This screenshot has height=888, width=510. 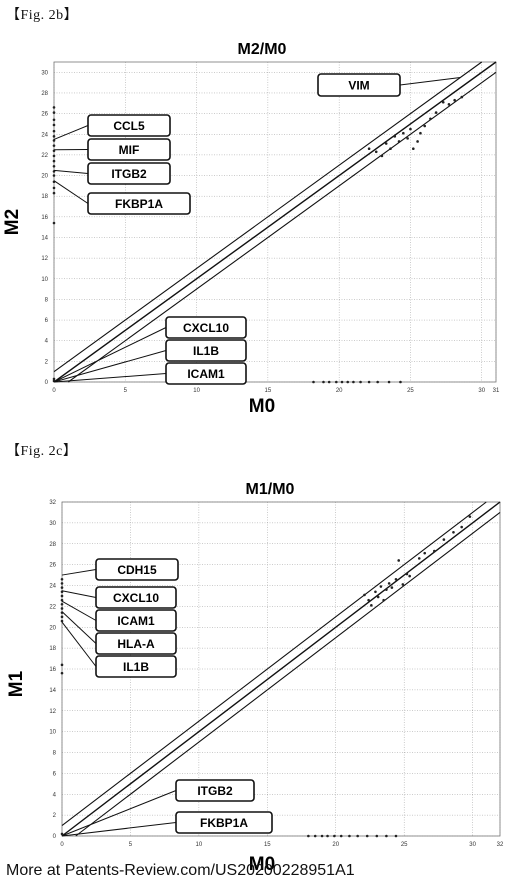 I want to click on x-tick-label: 0, so click(x=62, y=845).